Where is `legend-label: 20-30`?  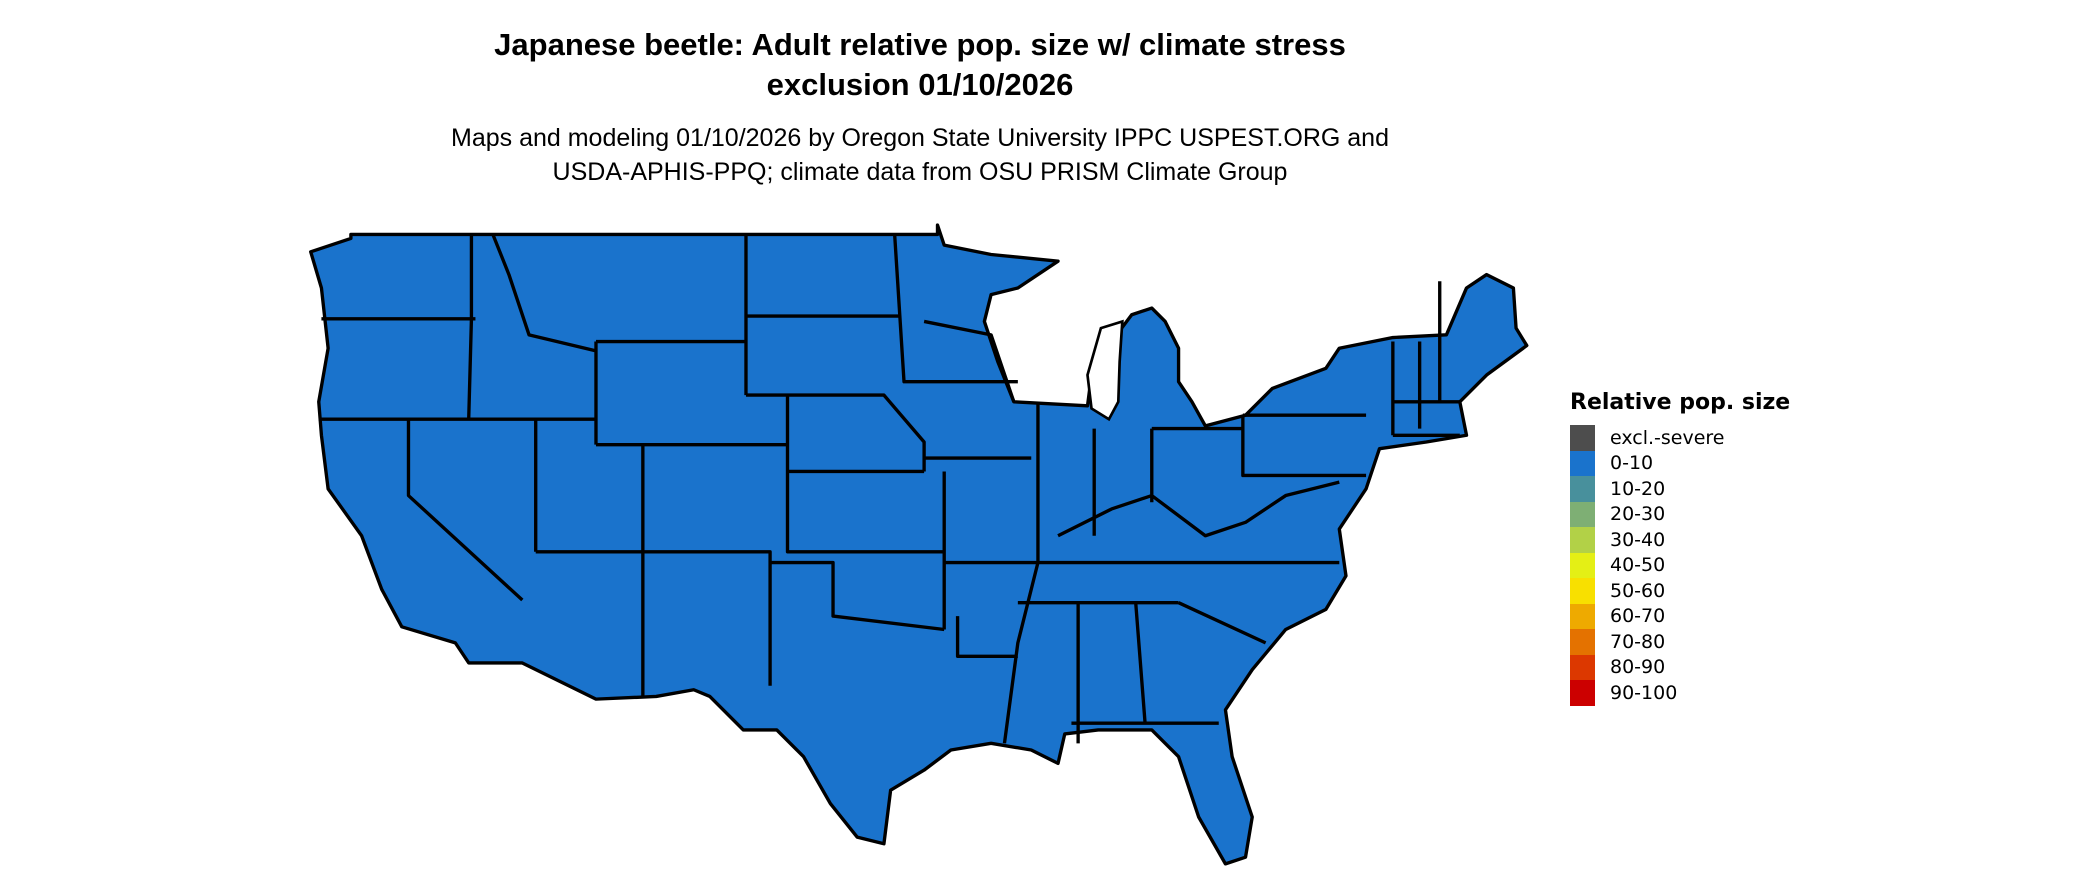 legend-label: 20-30 is located at coordinates (1638, 514).